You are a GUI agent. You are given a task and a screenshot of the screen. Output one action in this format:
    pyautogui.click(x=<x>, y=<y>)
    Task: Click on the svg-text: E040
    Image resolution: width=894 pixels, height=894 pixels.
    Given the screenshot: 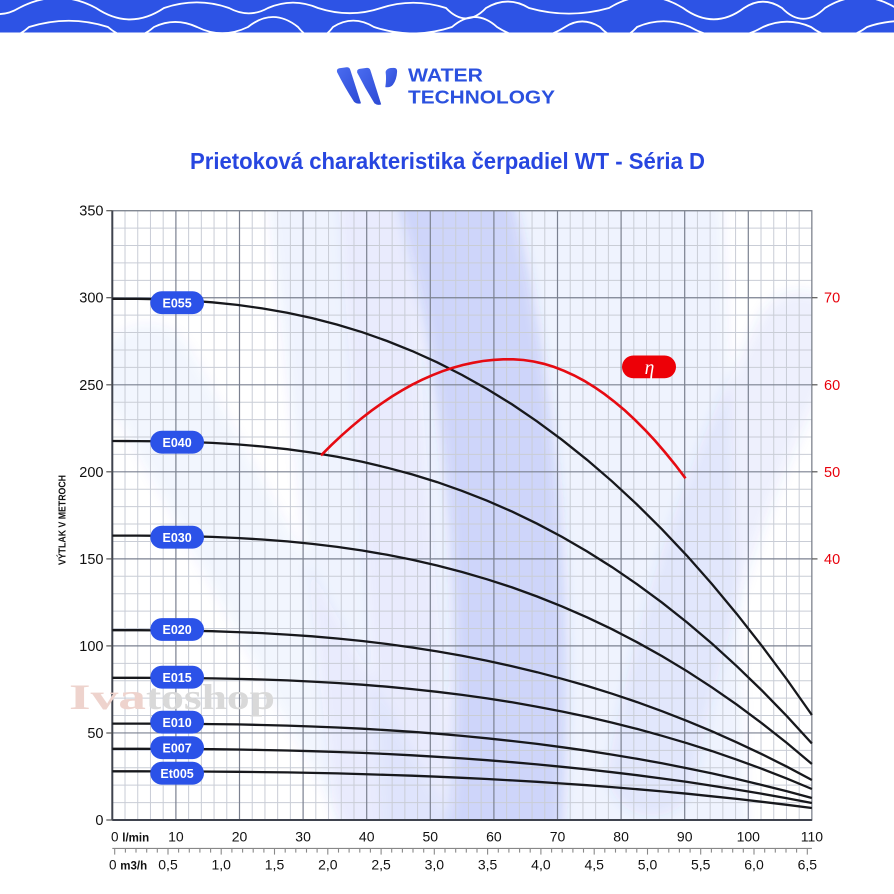 What is the action you would take?
    pyautogui.click(x=176, y=443)
    